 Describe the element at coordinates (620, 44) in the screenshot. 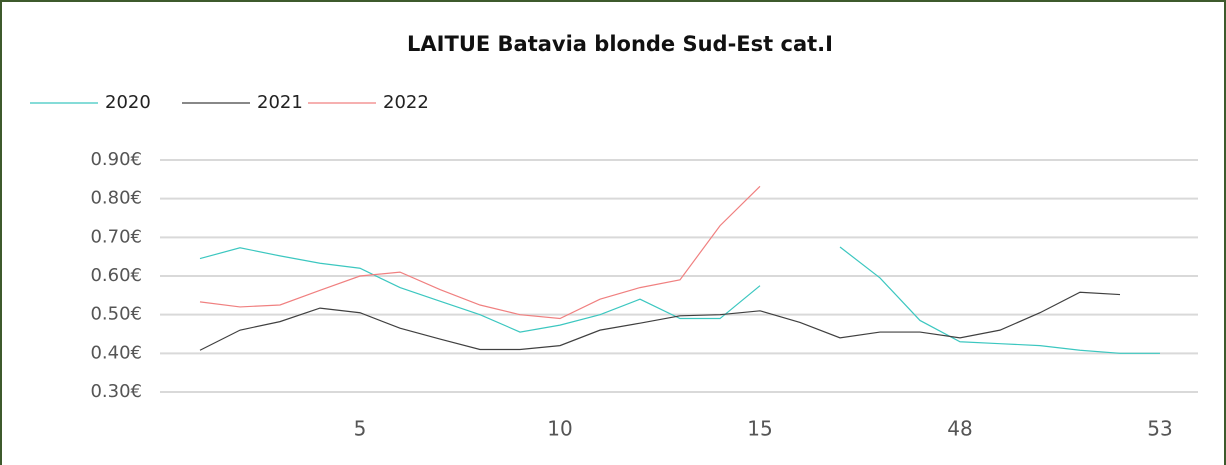

I see `chart-title: LAITUE Batavia blonde Sud-Est cat.I` at that location.